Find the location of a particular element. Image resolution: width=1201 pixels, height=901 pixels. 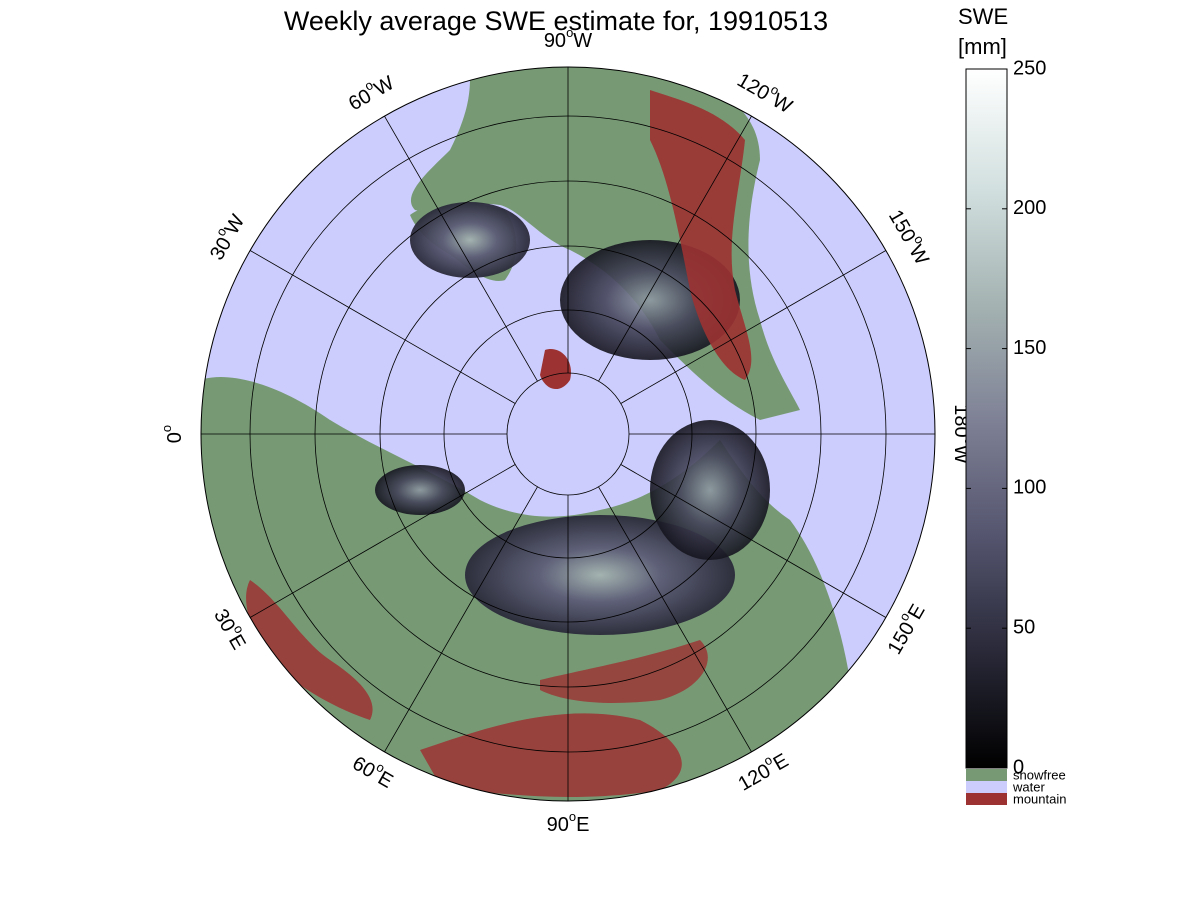

mountain-central-asia is located at coordinates (624, 671).